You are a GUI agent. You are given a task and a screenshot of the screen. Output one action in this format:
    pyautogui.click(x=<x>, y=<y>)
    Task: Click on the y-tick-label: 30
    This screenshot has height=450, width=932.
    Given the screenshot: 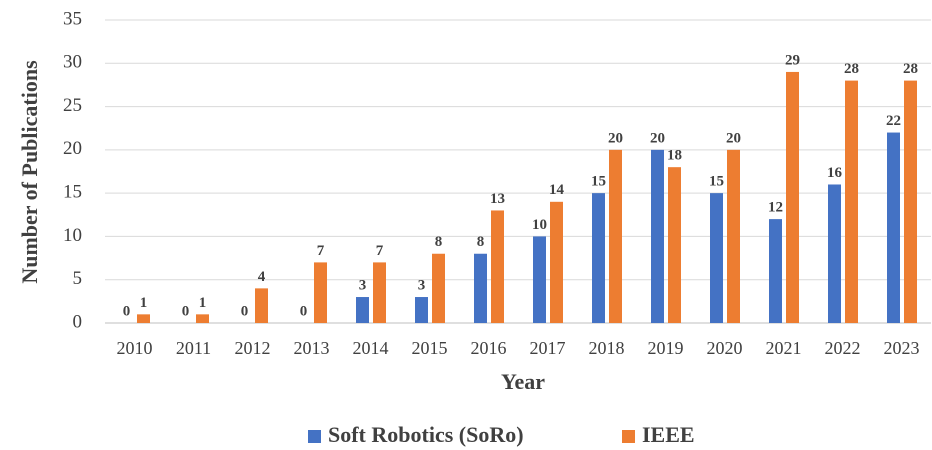 What is the action you would take?
    pyautogui.click(x=72, y=62)
    